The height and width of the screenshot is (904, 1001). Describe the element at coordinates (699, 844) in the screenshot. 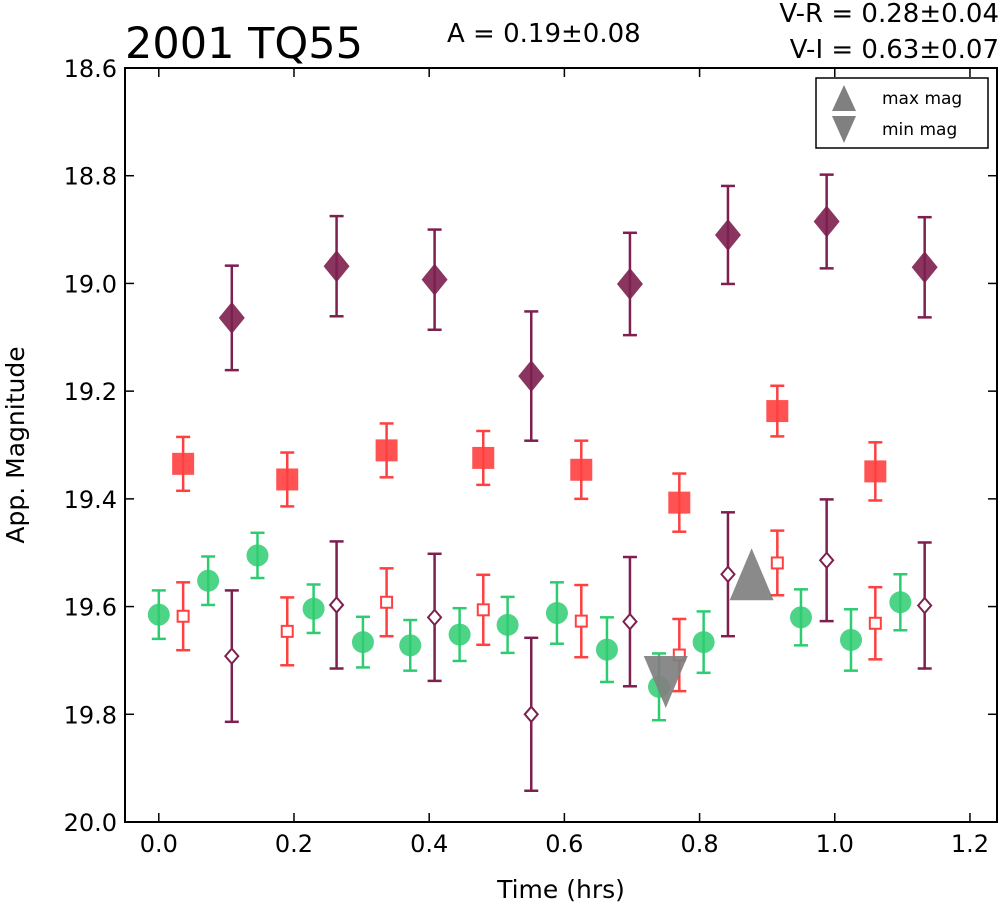

I see `x-tick-label: 0.8` at that location.